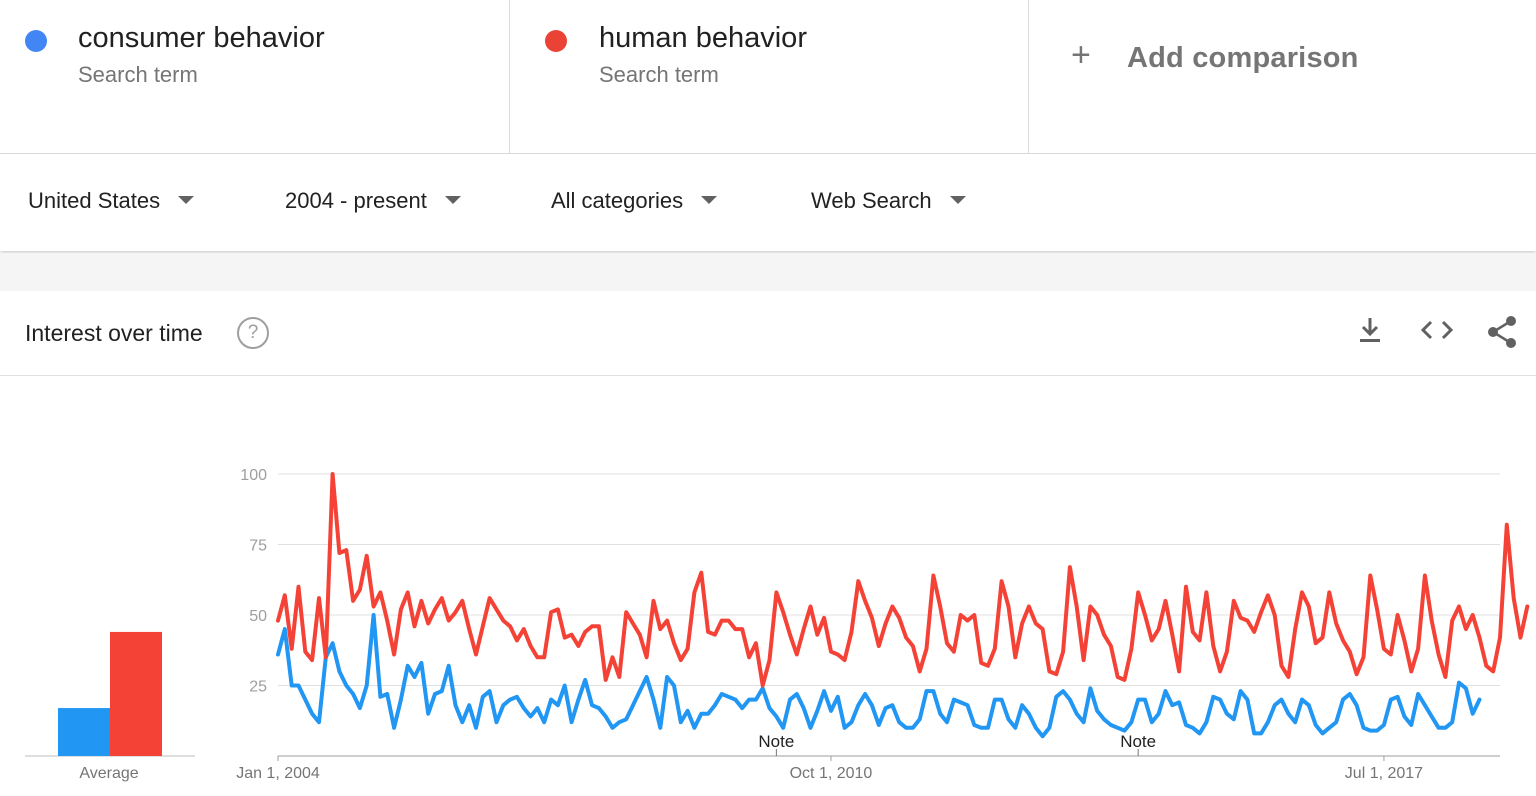 This screenshot has width=1536, height=796. What do you see at coordinates (258, 687) in the screenshot?
I see `y-tick-label: 25` at bounding box center [258, 687].